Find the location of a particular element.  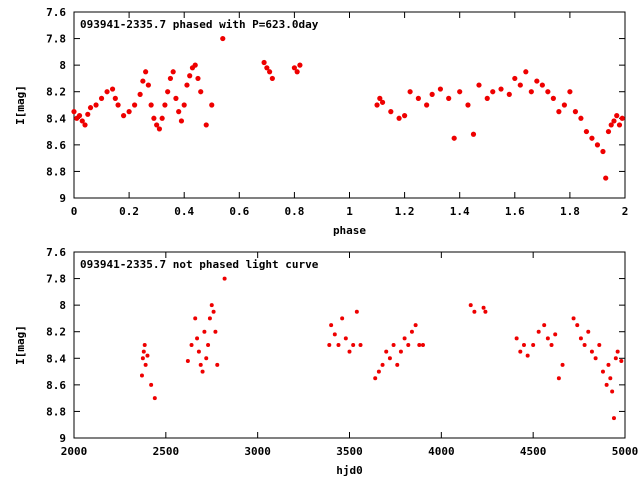

x-tick-label: 4500 is located at coordinates (533, 451).